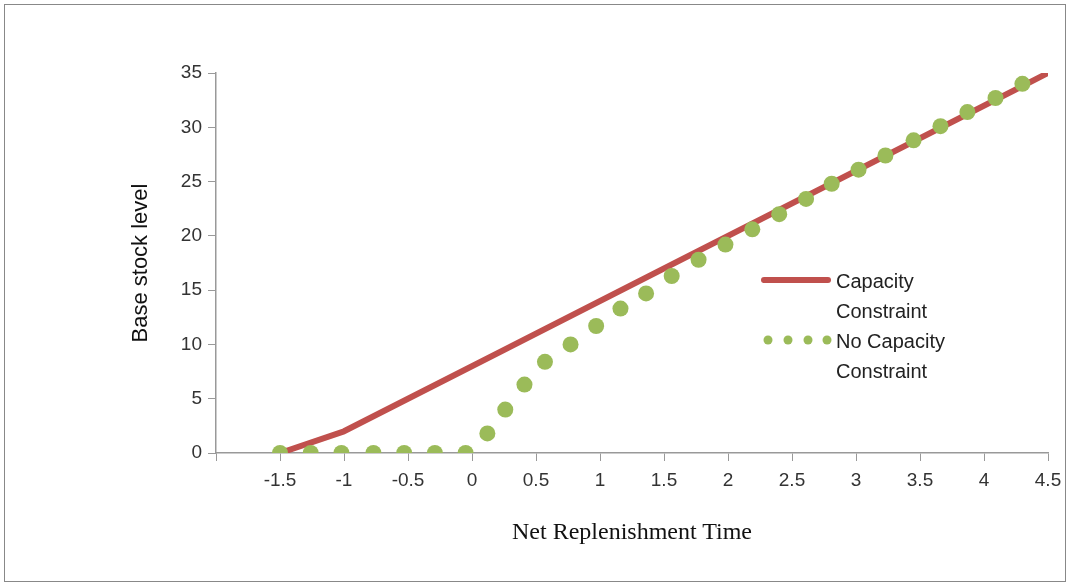  I want to click on y-tick-label: 15, so click(191, 289).